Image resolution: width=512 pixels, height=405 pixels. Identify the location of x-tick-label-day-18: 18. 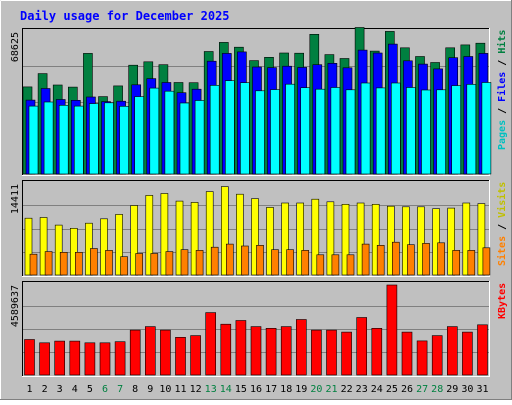
(286, 389).